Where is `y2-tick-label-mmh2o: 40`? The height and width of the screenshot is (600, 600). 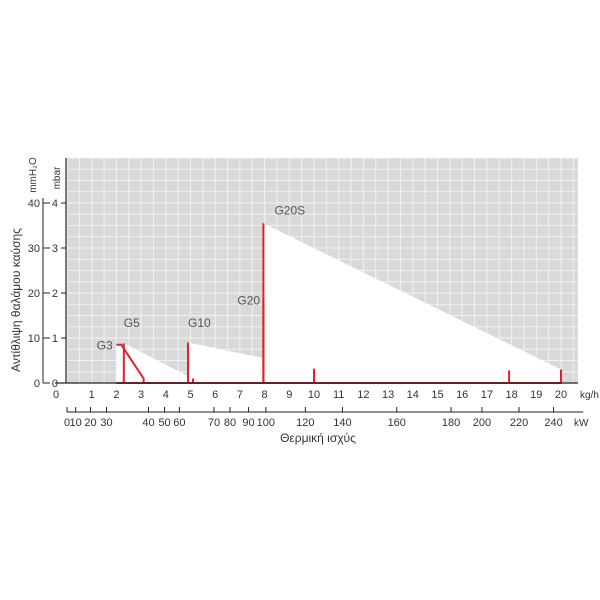 y2-tick-label-mmh2o: 40 is located at coordinates (34, 204).